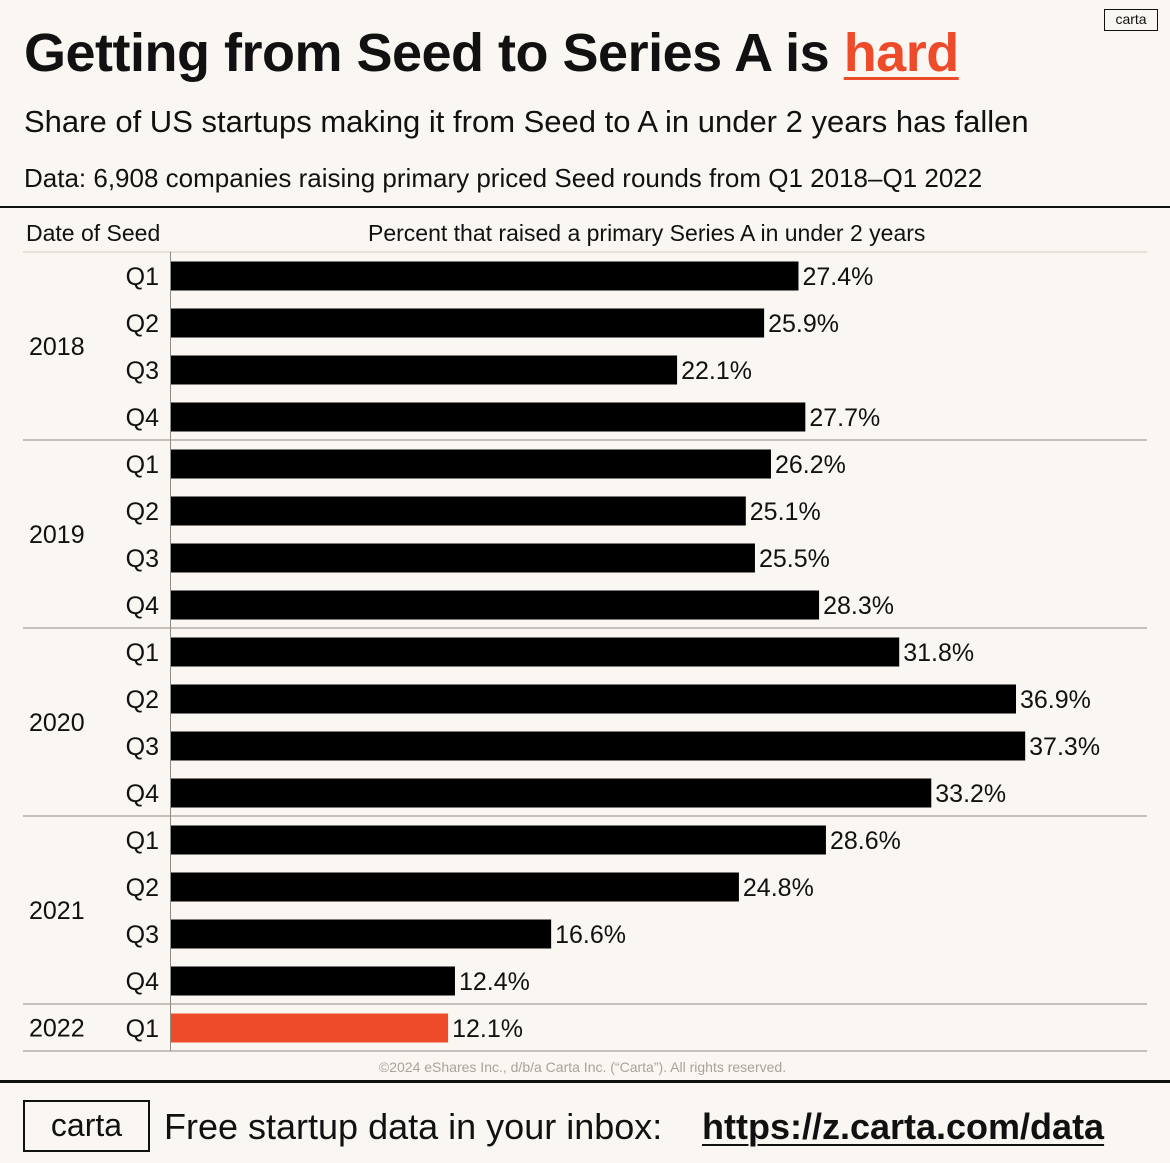 The width and height of the screenshot is (1170, 1163). I want to click on value-label: 25.5%, so click(794, 559).